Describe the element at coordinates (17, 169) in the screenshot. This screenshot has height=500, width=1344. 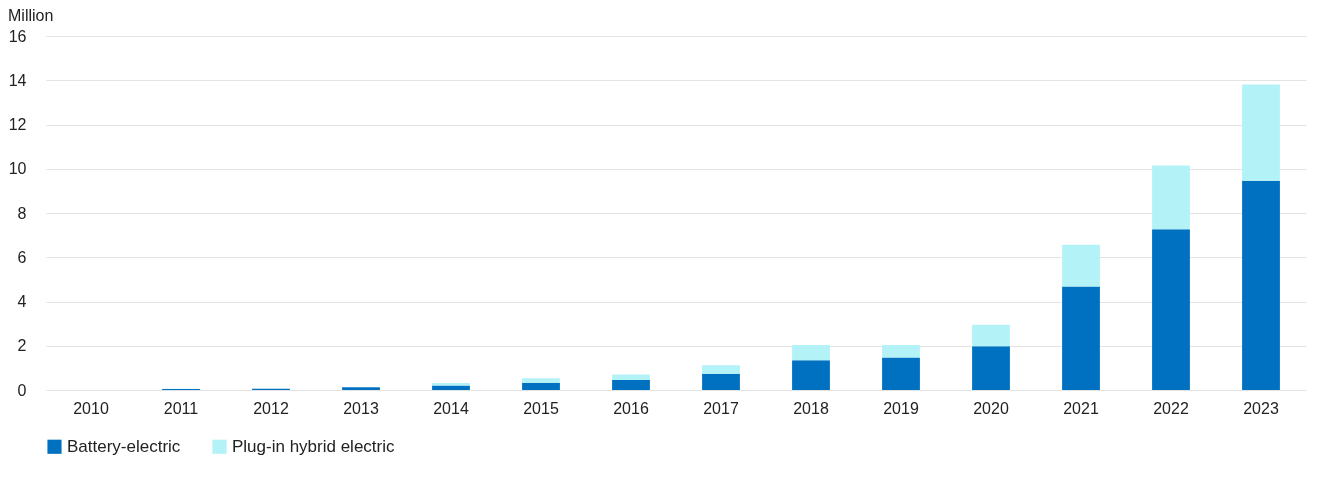
I see `y-tick-label: 10` at that location.